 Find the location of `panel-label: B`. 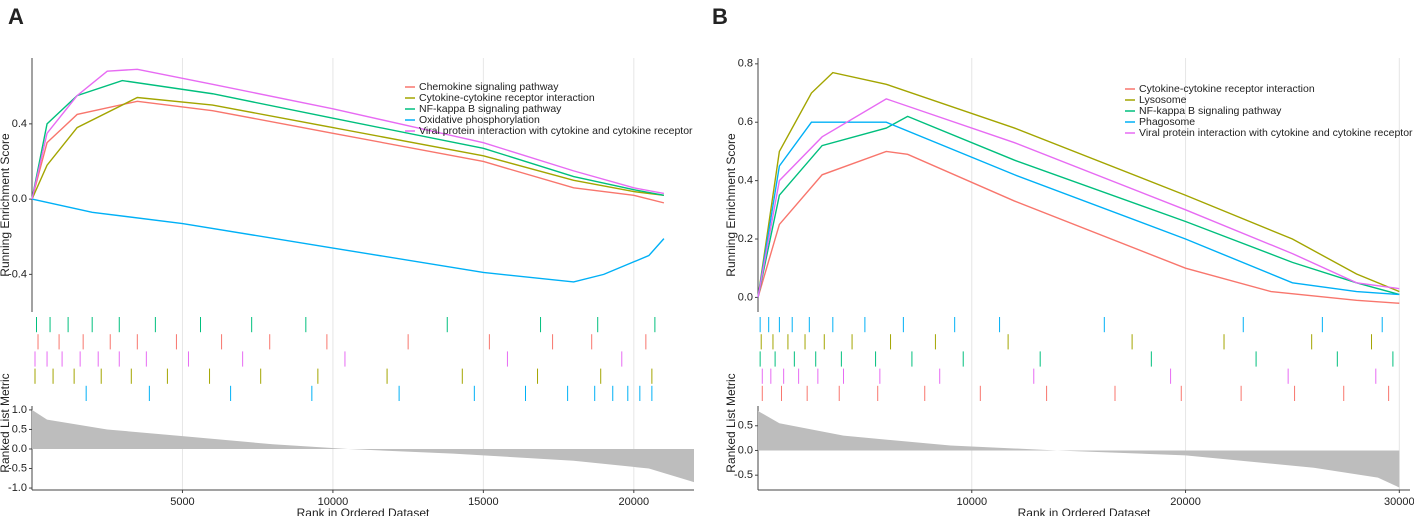

panel-label: B is located at coordinates (720, 16).